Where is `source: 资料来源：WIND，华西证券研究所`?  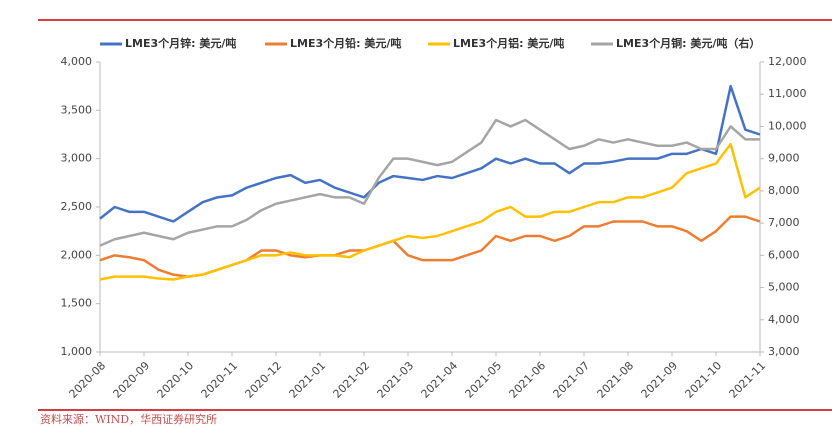 source: 资料来源：WIND，华西证券研究所 is located at coordinates (128, 419).